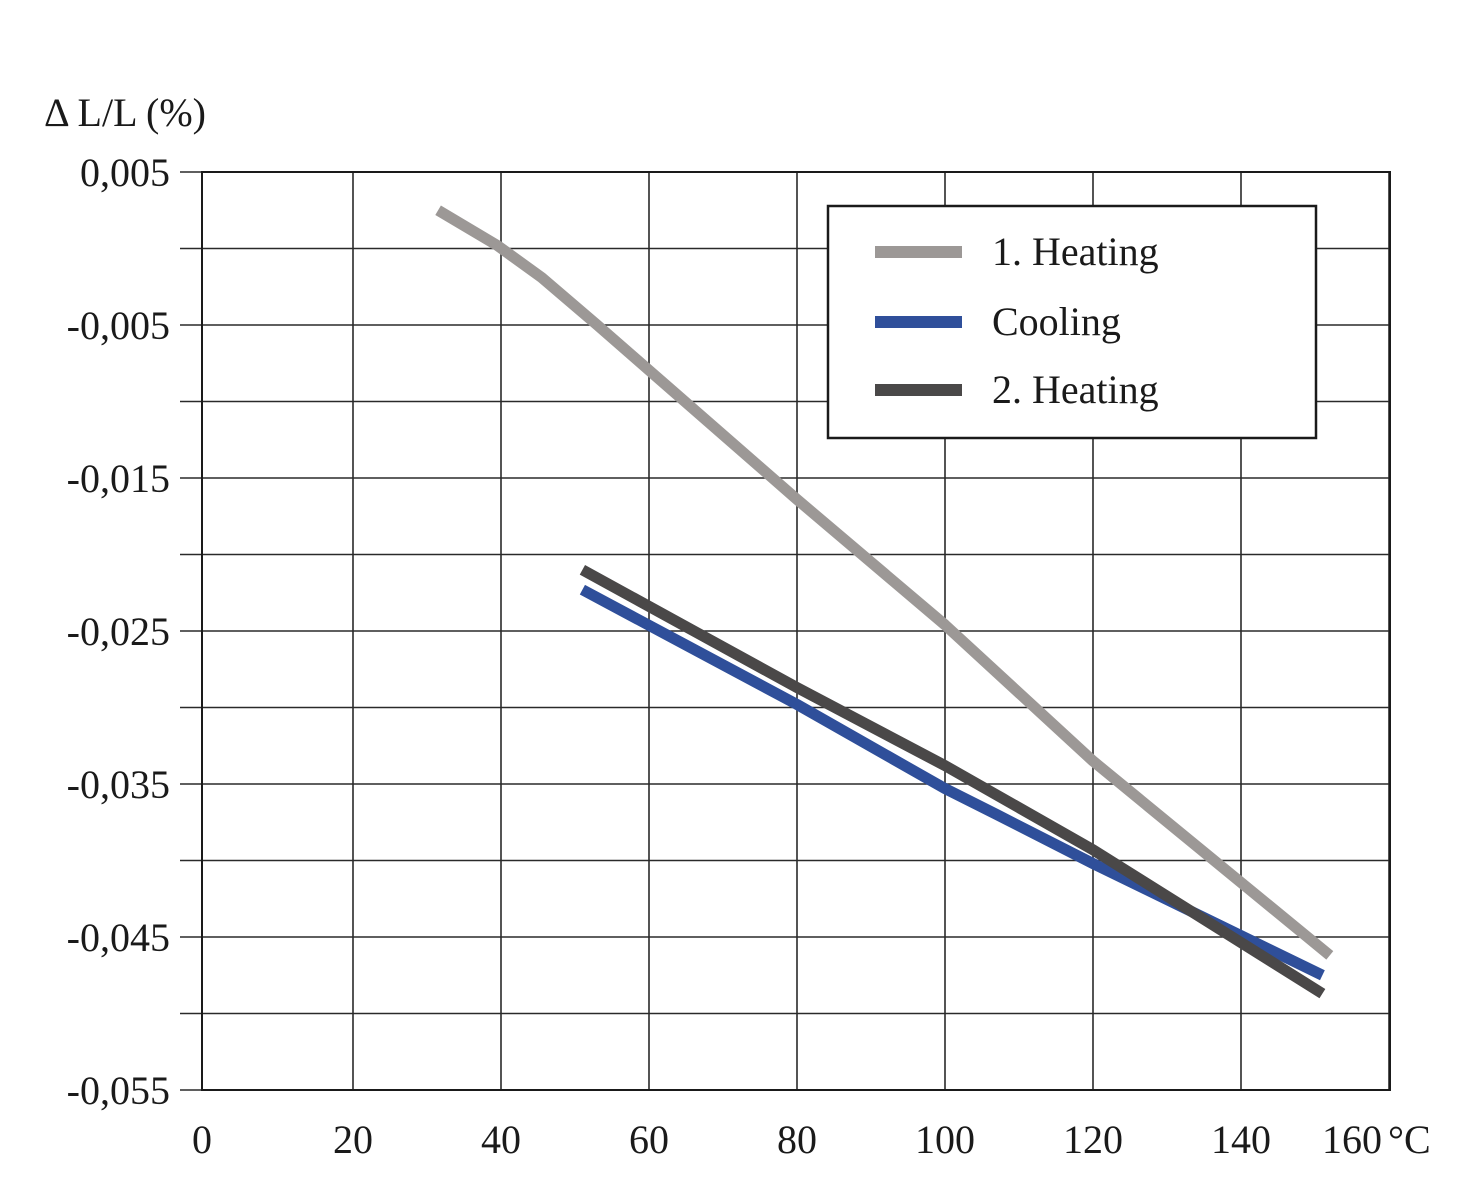  Describe the element at coordinates (353, 1139) in the screenshot. I see `x-tick-label: 20` at that location.